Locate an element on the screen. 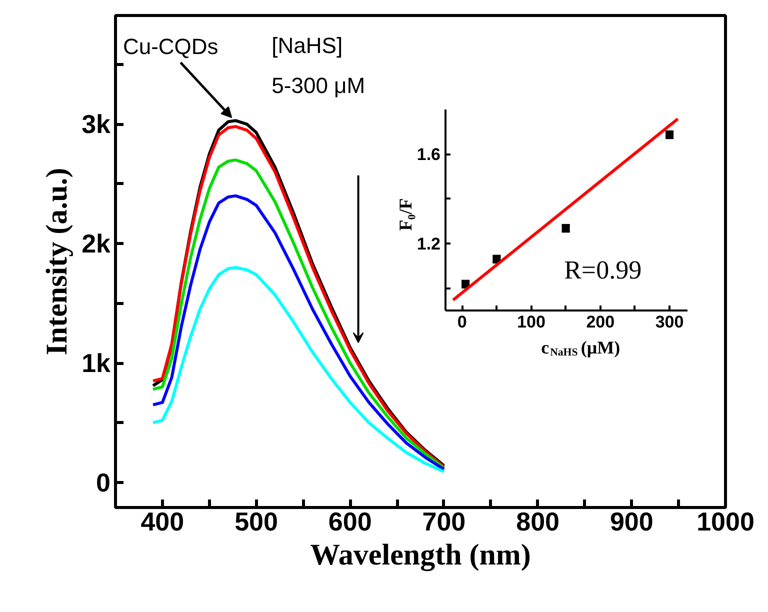 This screenshot has height=612, width=768. x-tick-label: 200 is located at coordinates (600, 322).